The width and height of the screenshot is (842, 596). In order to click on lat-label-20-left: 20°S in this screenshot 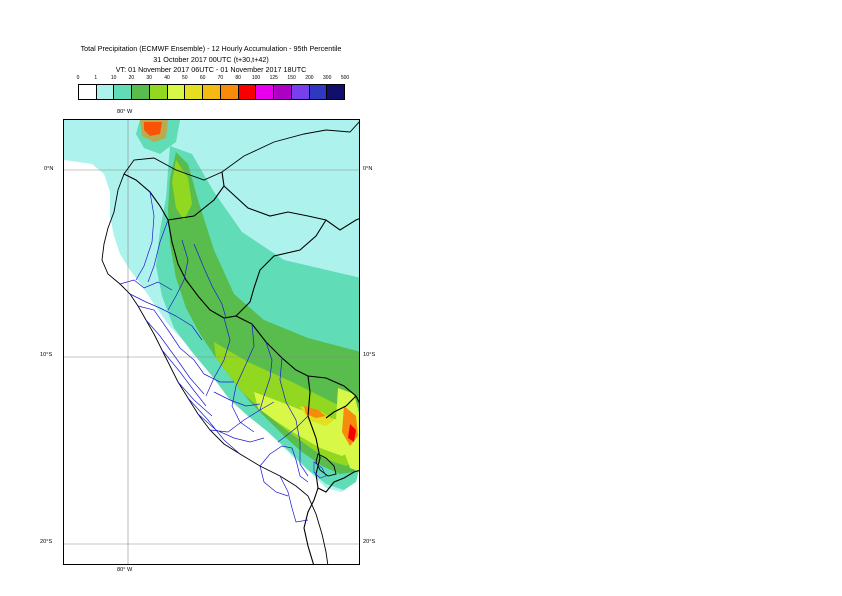, I will do `click(46, 542)`.